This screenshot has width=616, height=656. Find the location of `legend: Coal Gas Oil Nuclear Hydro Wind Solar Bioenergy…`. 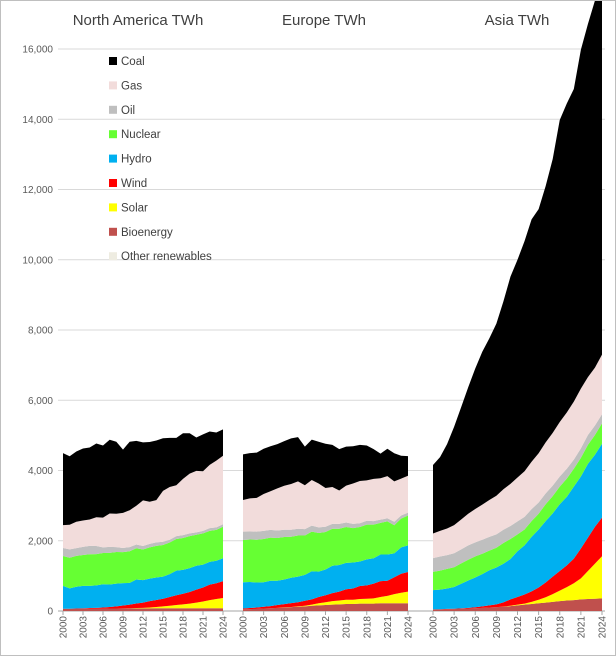

legend: Coal Gas Oil Nuclear Hydro Wind Solar Bioenergy… is located at coordinates (160, 159).